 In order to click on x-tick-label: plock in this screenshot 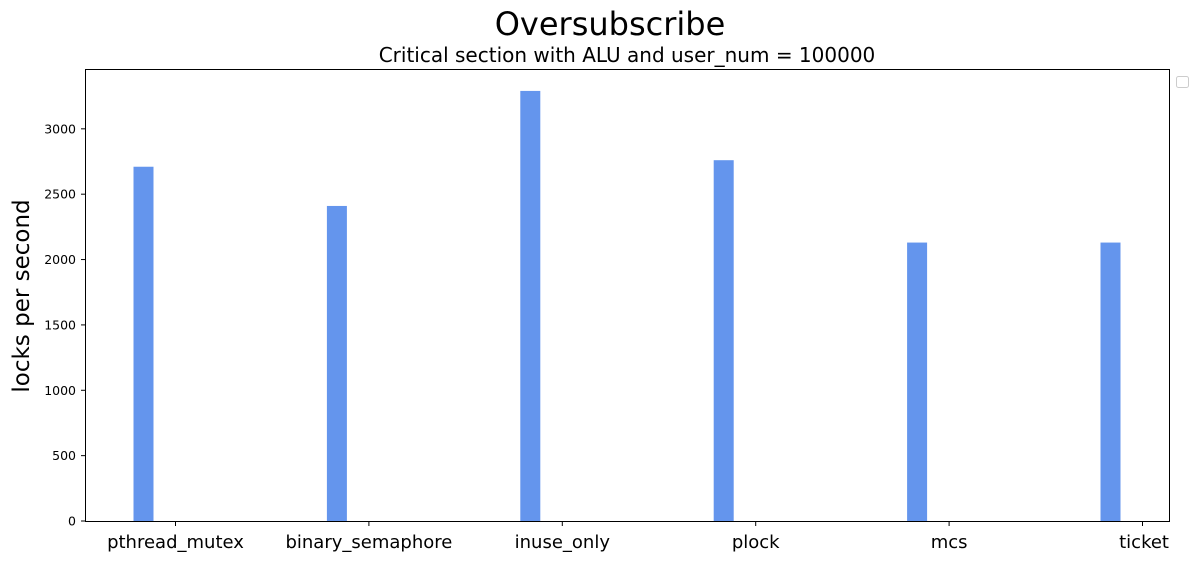, I will do `click(756, 542)`.